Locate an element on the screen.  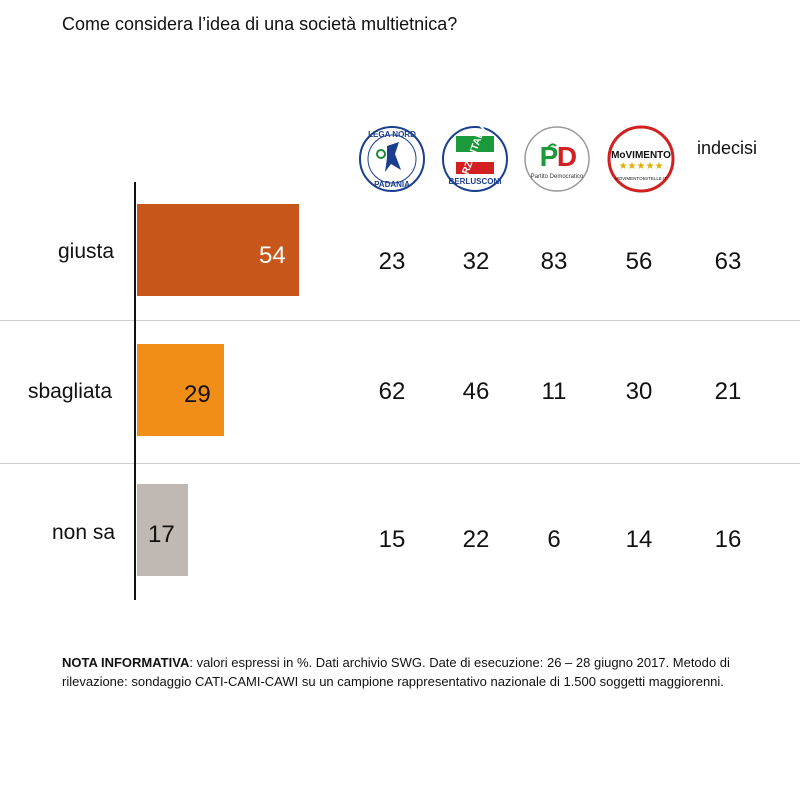
bar-giusta is located at coordinates (218, 250).